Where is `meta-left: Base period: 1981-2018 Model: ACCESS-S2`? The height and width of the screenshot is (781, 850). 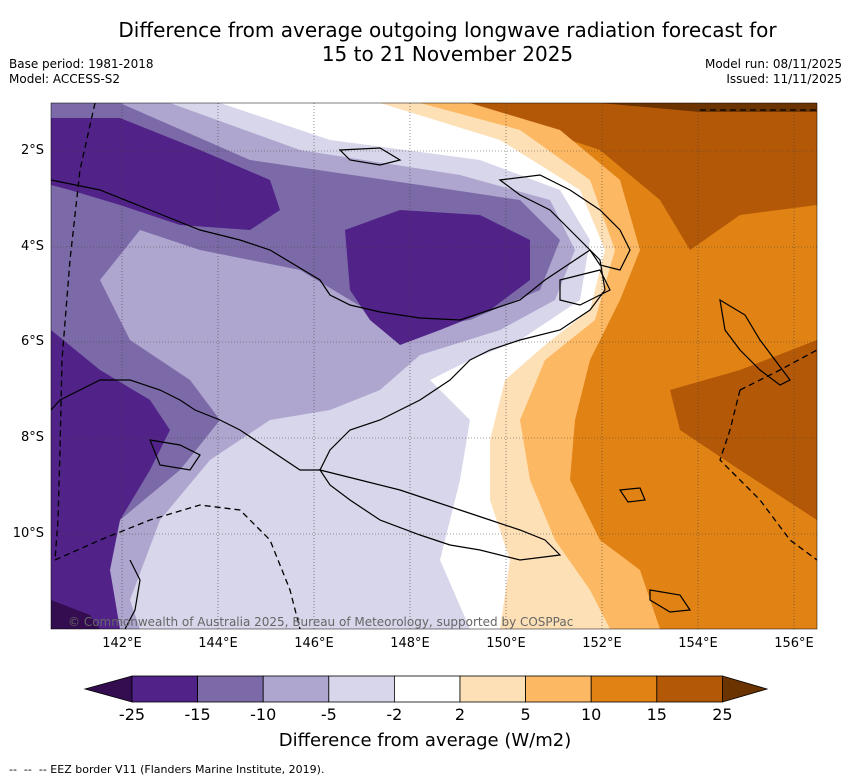
meta-left: Base period: 1981-2018 Model: ACCESS-S2 is located at coordinates (81, 72).